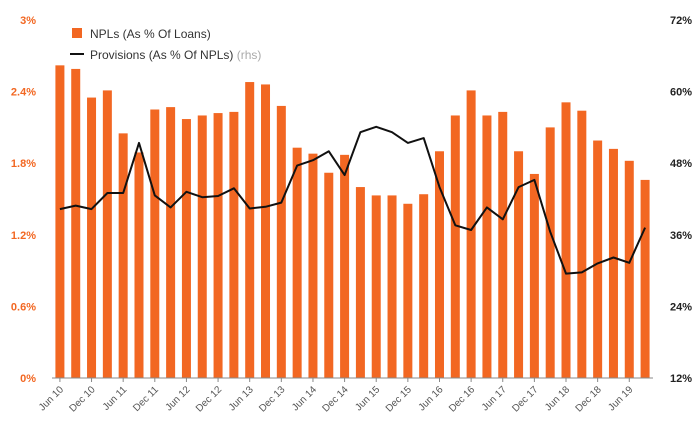  Describe the element at coordinates (589, 399) in the screenshot. I see `x-tick-label: Dec 18` at that location.